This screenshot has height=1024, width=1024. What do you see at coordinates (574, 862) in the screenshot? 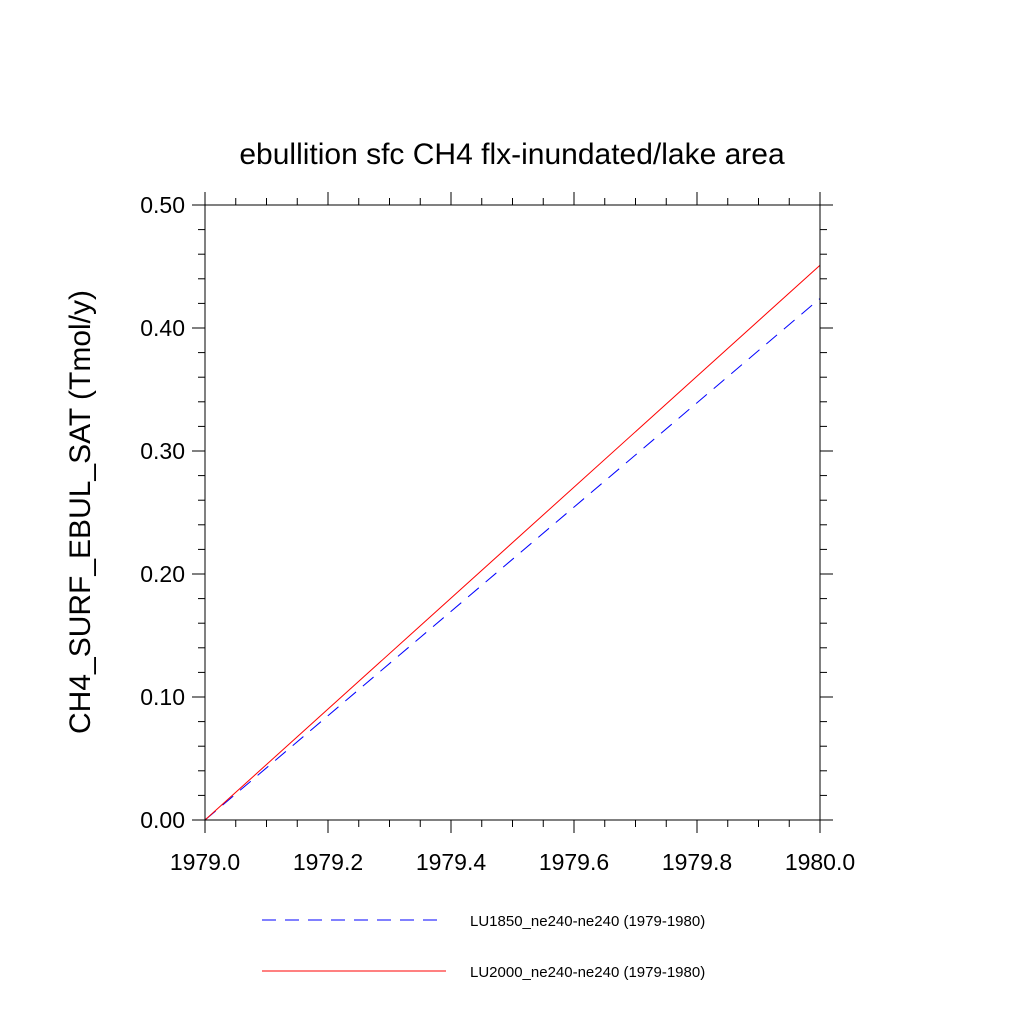
I see `x-tick-label: 1979.6` at bounding box center [574, 862].